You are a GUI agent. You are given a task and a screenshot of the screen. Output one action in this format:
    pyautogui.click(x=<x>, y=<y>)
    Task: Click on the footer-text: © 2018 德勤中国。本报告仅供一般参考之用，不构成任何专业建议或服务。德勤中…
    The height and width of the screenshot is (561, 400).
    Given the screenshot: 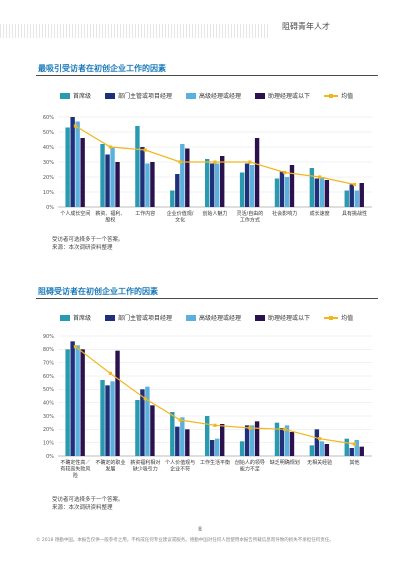 What is the action you would take?
    pyautogui.click(x=185, y=540)
    